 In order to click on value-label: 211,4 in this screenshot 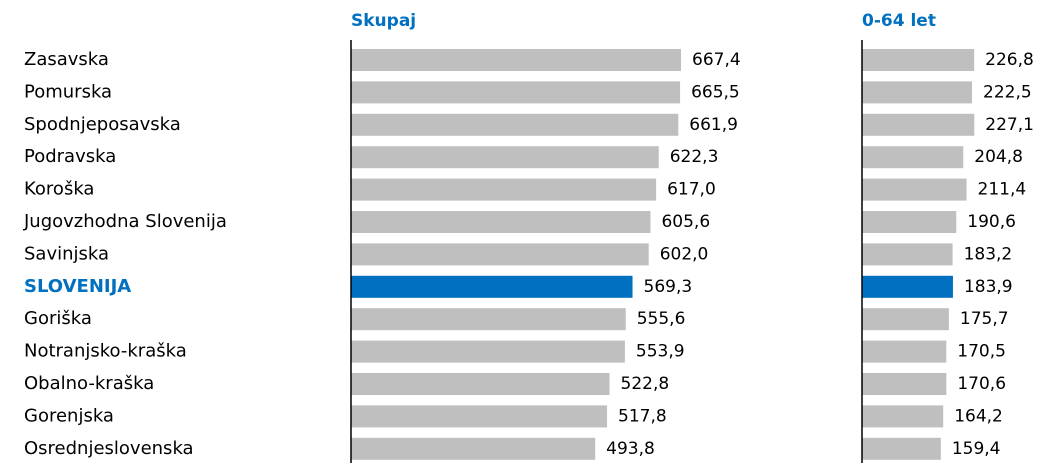, I will do `click(1002, 190)`.